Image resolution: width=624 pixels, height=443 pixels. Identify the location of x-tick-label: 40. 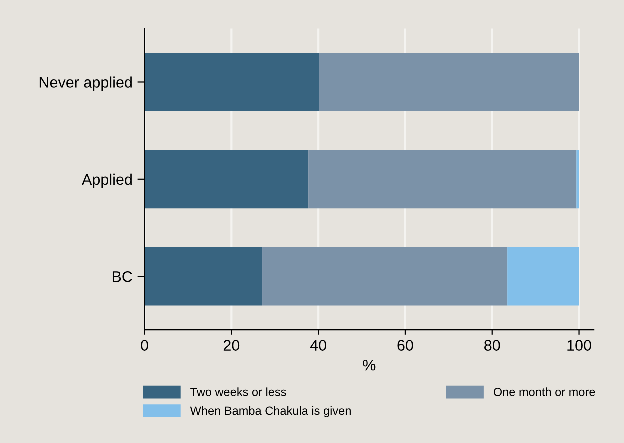
(318, 345).